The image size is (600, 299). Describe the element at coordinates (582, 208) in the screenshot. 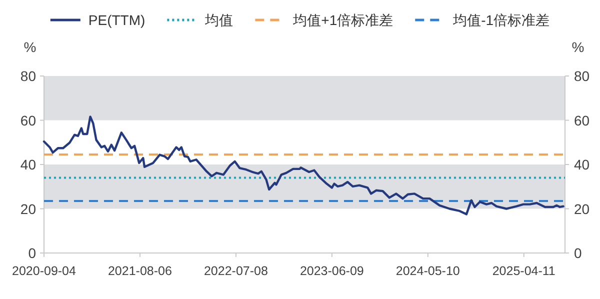

I see `y2-tick-label: 20` at that location.